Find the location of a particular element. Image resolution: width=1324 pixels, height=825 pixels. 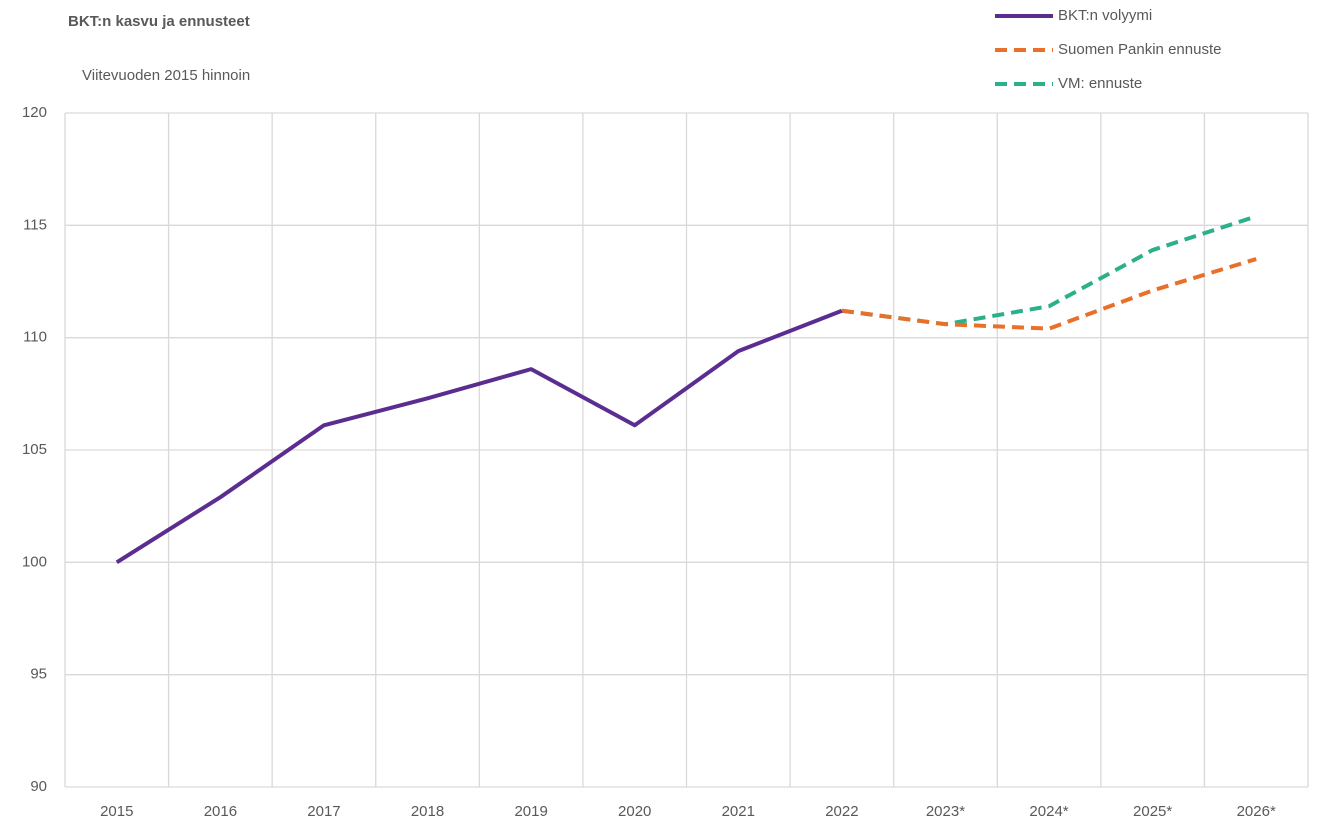

legend-label: Suomen Pankin ennuste is located at coordinates (1139, 49).